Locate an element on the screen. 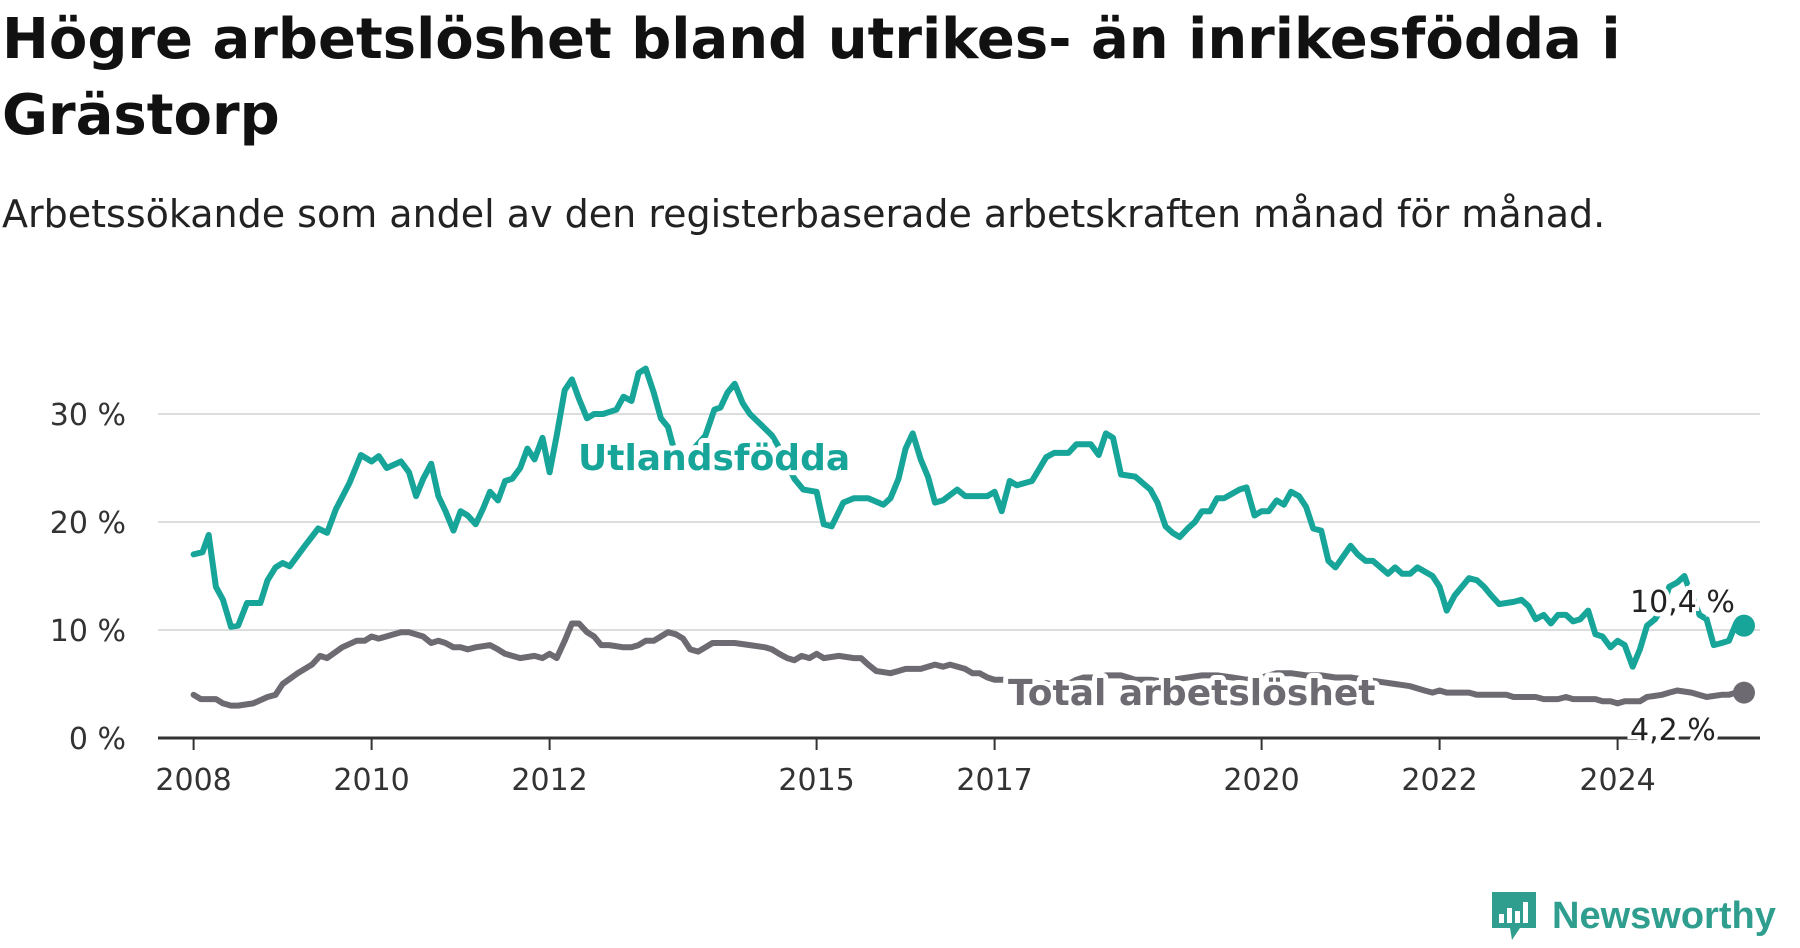 Image resolution: width=1800 pixels, height=948 pixels. series-name-total-arbetsloshet: Total arbetslöshet is located at coordinates (1192, 693).